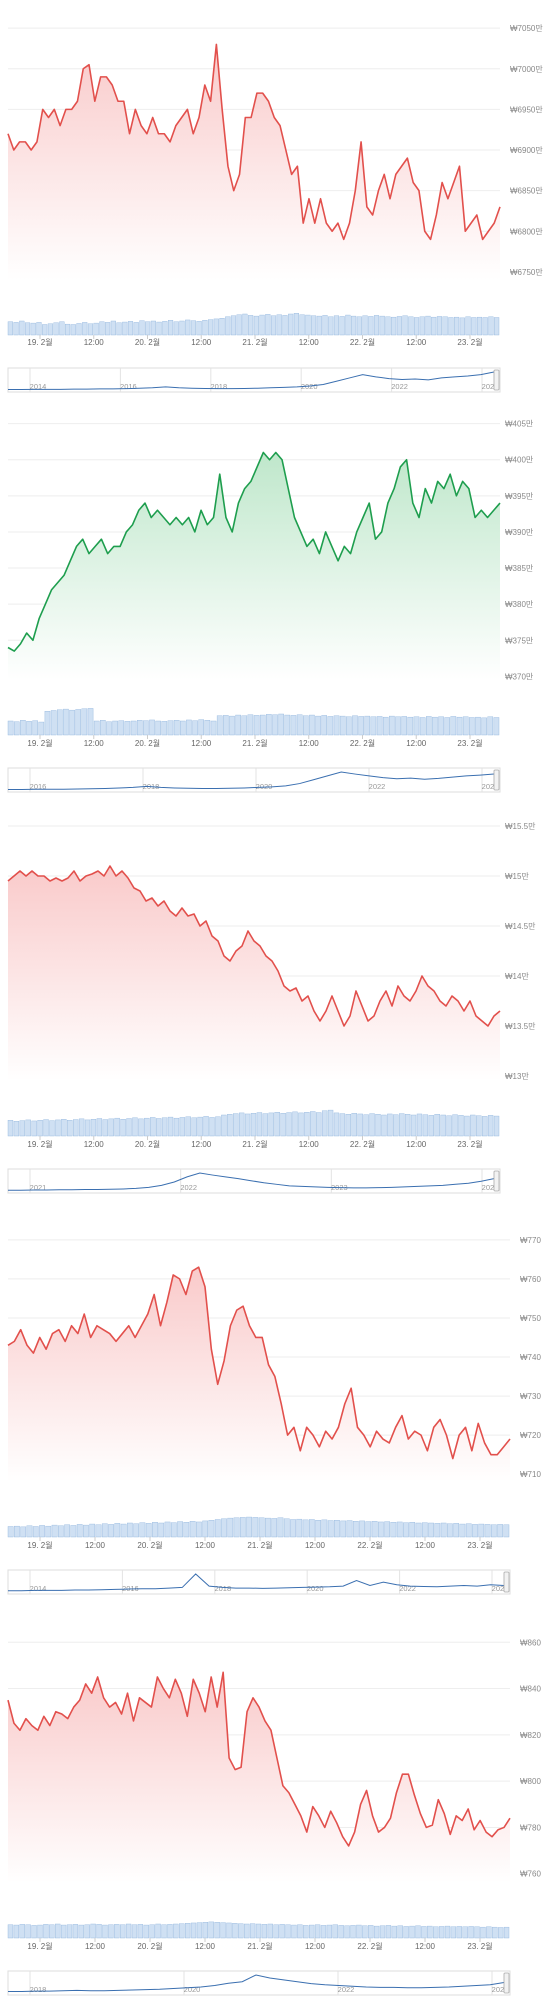 This screenshot has height=2010, width=550. Describe the element at coordinates (39, 743) in the screenshot. I see `x-tick-label: 19. 2월` at that location.